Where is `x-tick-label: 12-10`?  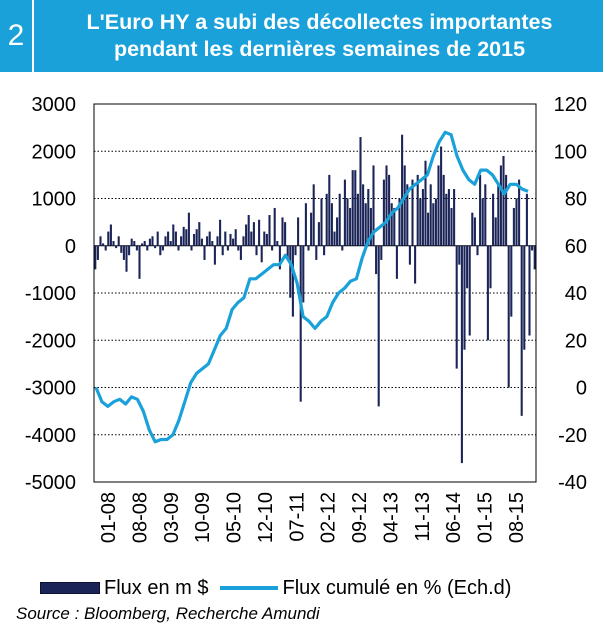 x-tick-label: 12-10 is located at coordinates (266, 517).